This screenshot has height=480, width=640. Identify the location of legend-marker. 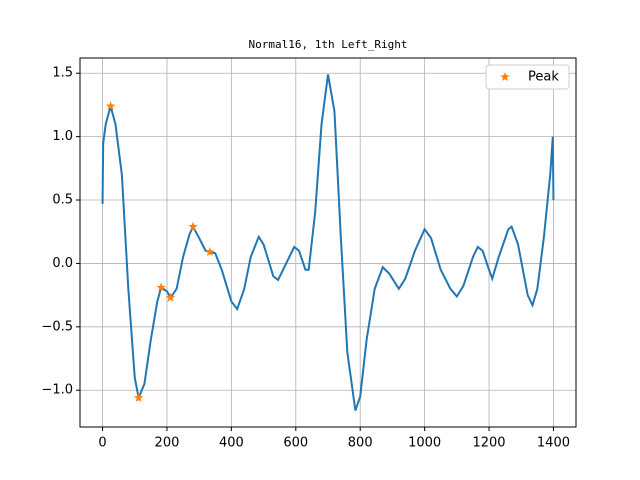
(505, 77).